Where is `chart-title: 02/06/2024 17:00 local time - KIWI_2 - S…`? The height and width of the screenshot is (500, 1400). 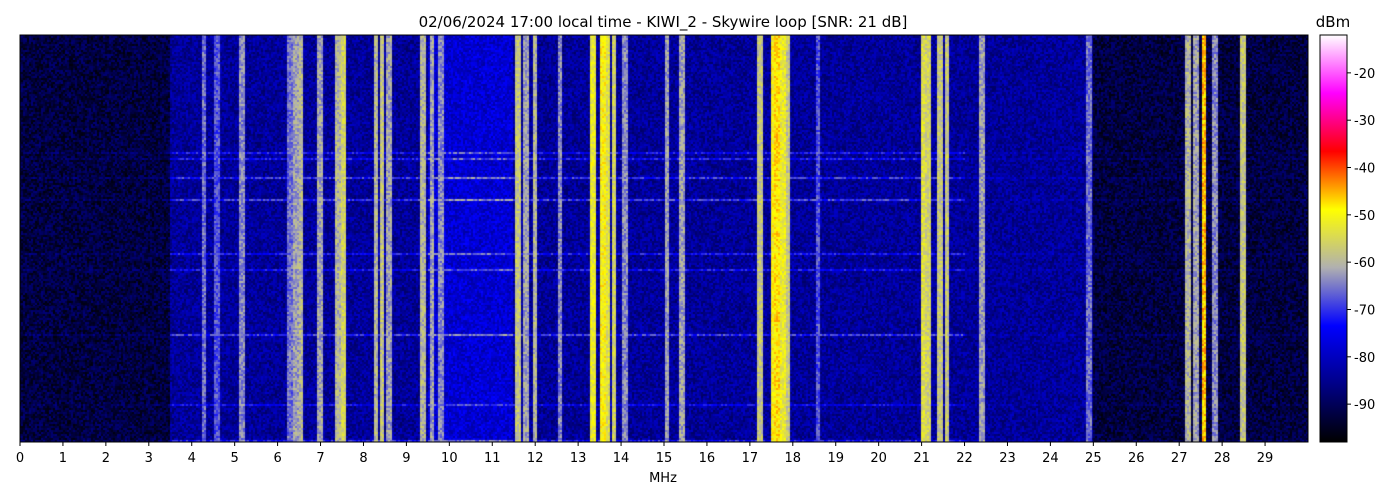
chart-title: 02/06/2024 17:00 local time - KIWI_2 - S… is located at coordinates (663, 22).